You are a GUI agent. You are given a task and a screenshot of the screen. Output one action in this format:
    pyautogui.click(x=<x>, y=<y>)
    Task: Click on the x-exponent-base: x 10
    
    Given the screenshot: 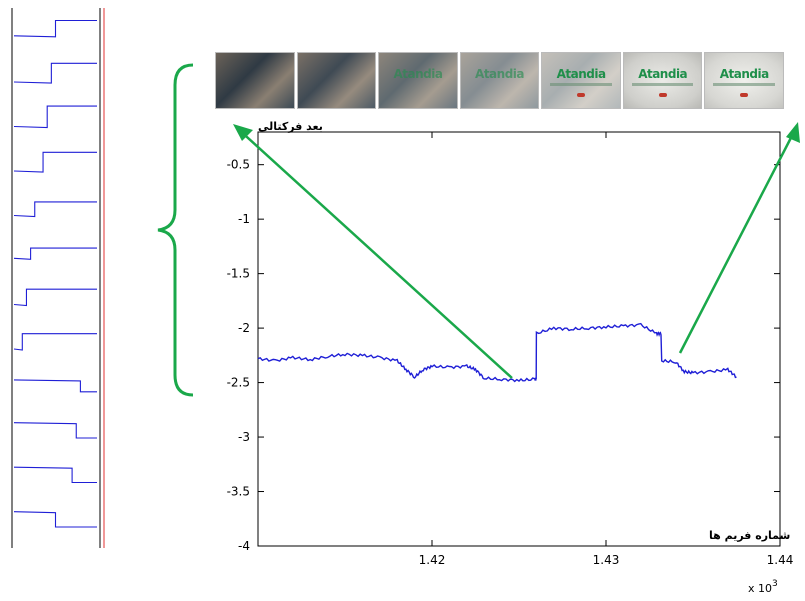 What is the action you would take?
    pyautogui.click(x=760, y=588)
    